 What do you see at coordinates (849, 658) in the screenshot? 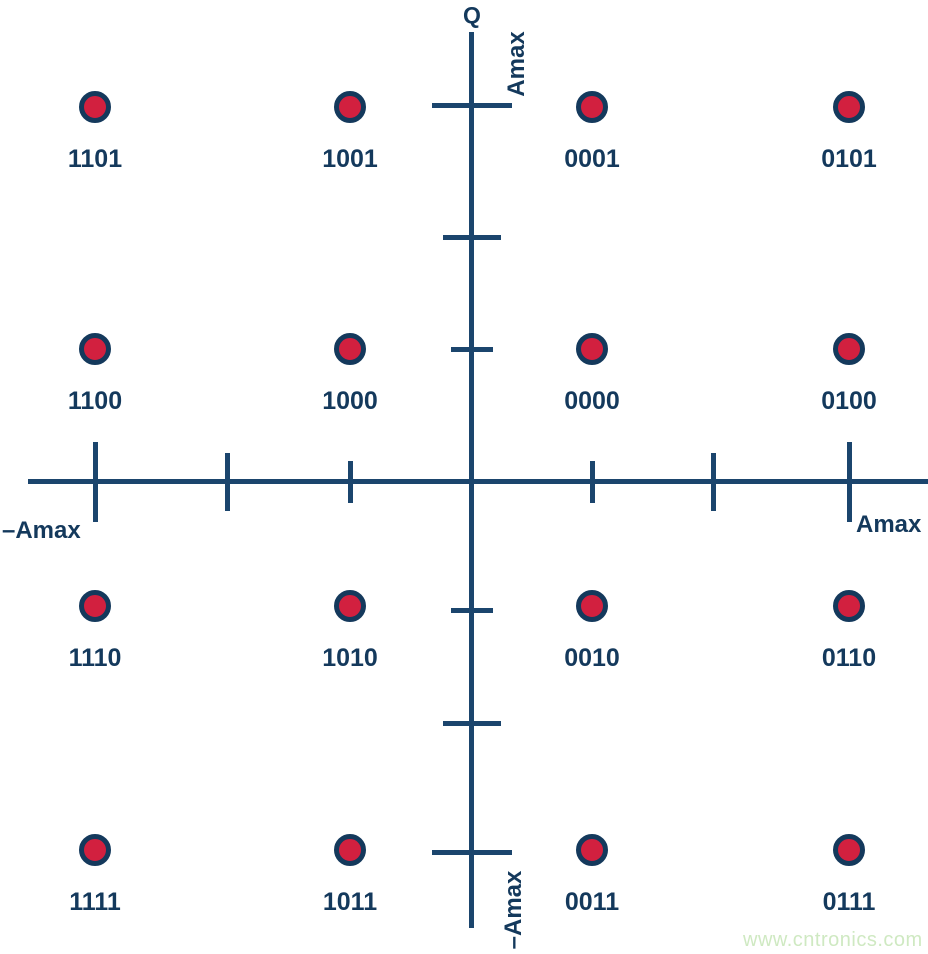
I see `symbol-label: 0110` at bounding box center [849, 658].